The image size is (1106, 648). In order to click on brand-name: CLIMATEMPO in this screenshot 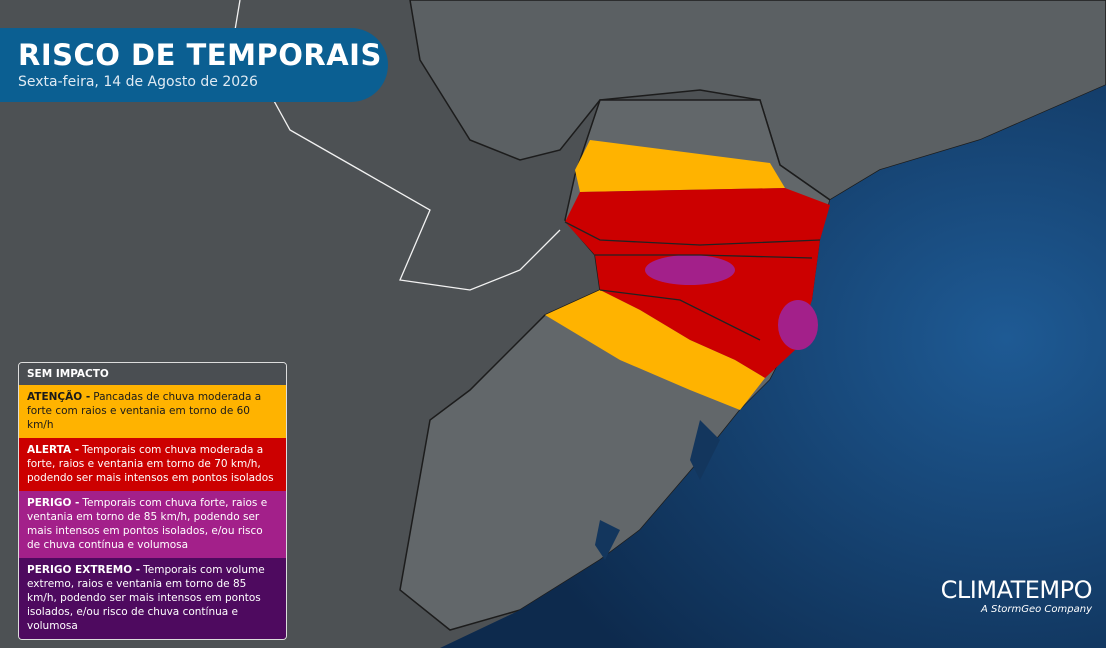, I will do `click(1016, 590)`.